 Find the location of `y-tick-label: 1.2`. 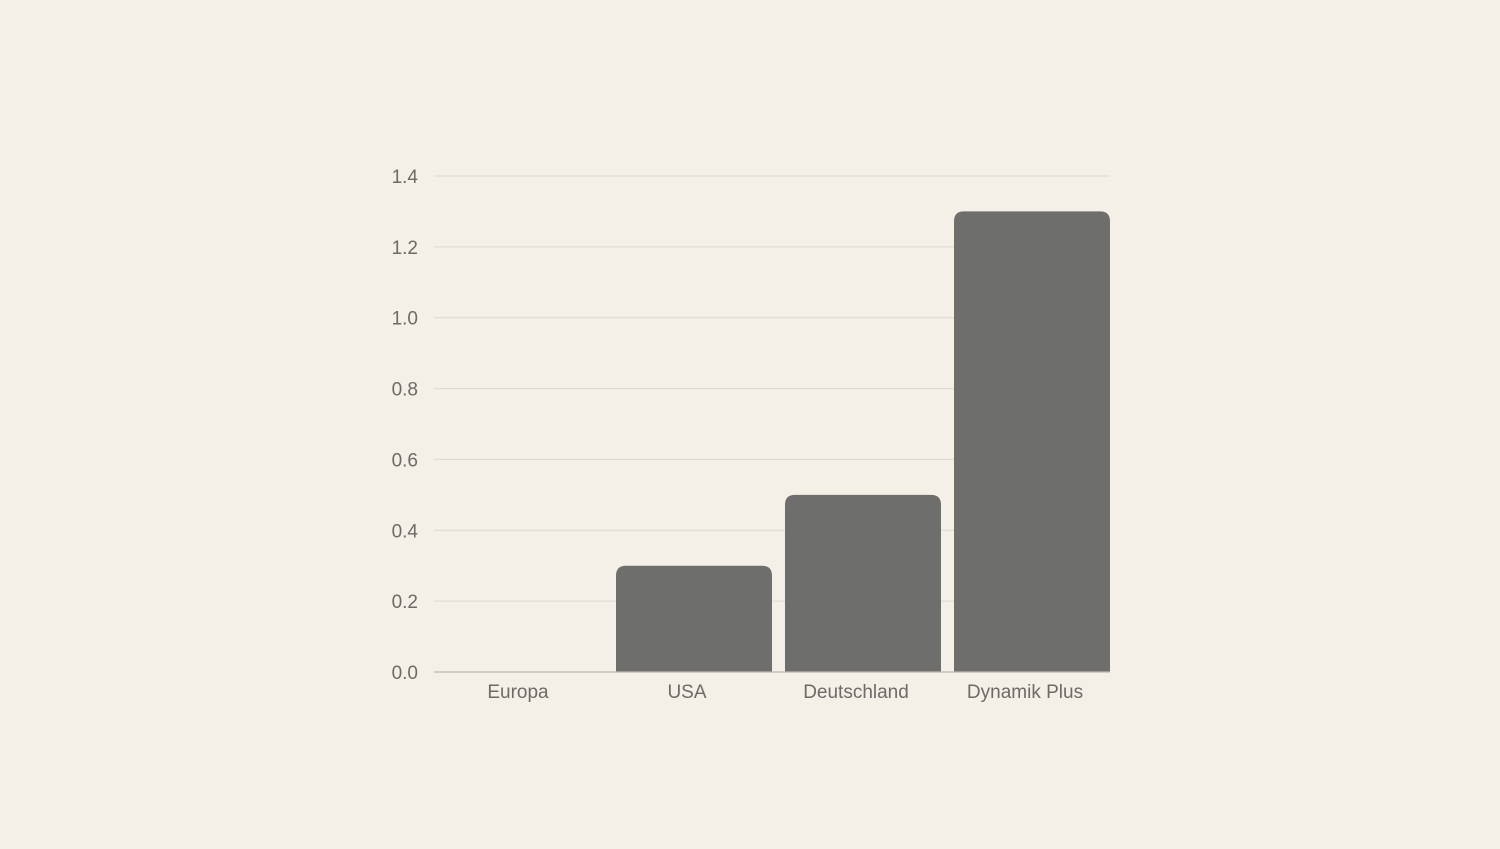

y-tick-label: 1.2 is located at coordinates (405, 248).